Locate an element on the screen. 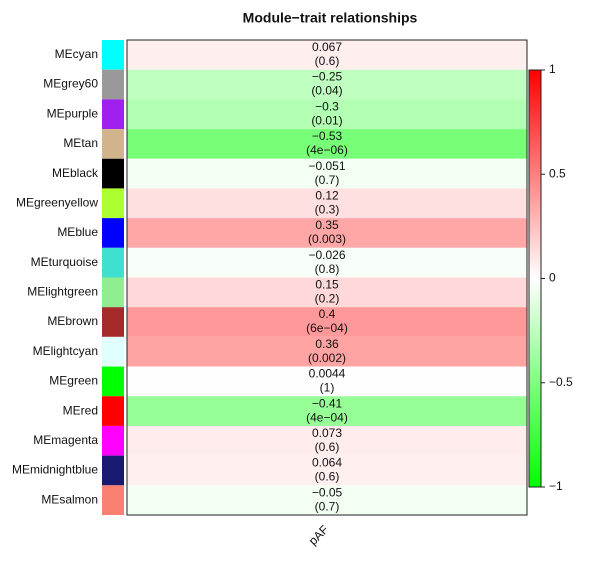 This screenshot has height=569, width=600. row-label: MElightgreen is located at coordinates (62, 292).